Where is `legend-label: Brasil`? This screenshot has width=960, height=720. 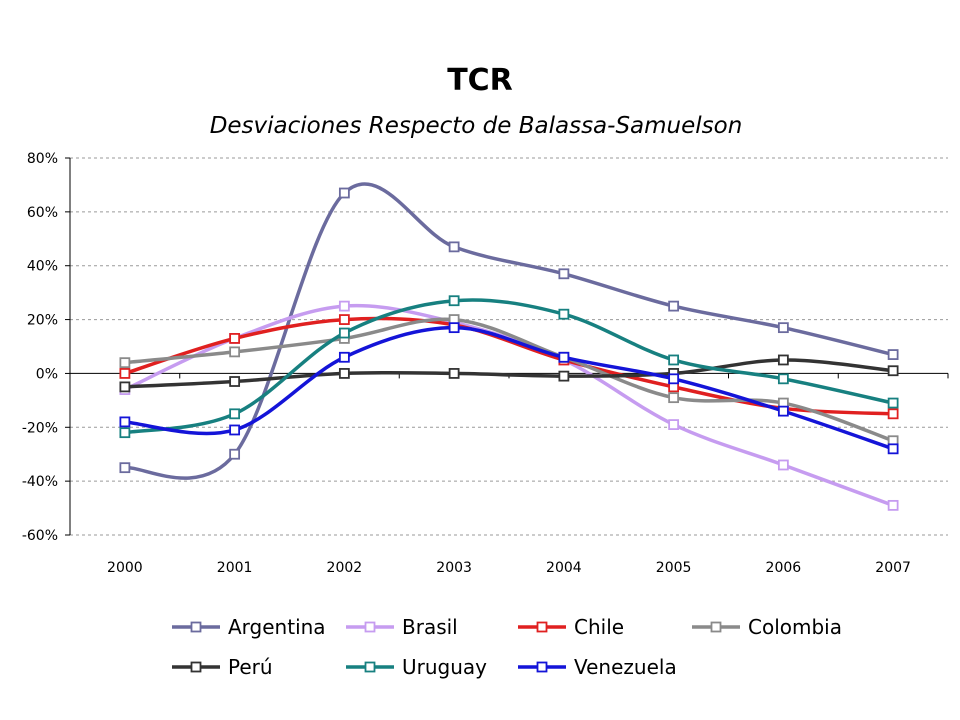 legend-label: Brasil is located at coordinates (430, 627).